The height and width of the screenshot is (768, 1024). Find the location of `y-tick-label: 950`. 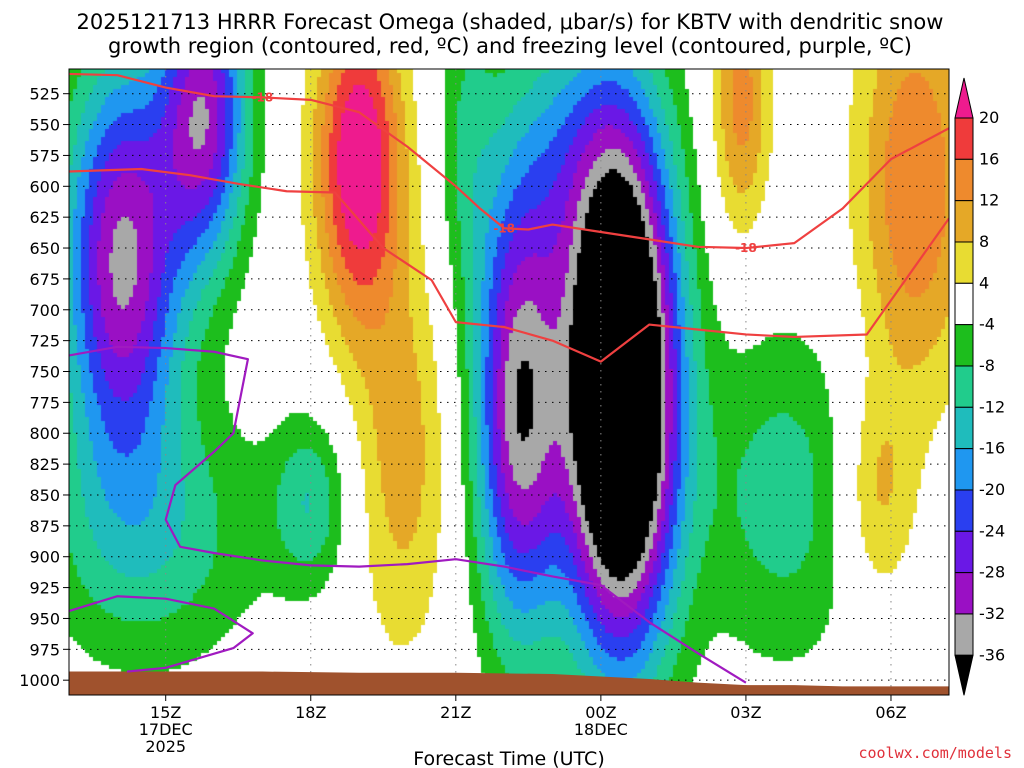

y-tick-label: 950 is located at coordinates (44, 618).